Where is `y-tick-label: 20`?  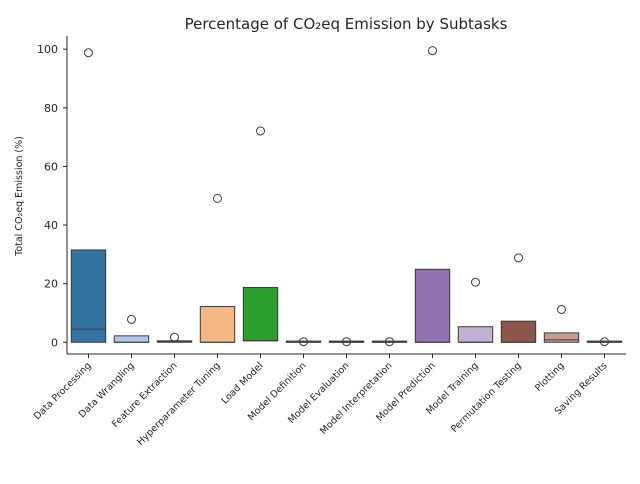
y-tick-label: 20 is located at coordinates (51, 284).